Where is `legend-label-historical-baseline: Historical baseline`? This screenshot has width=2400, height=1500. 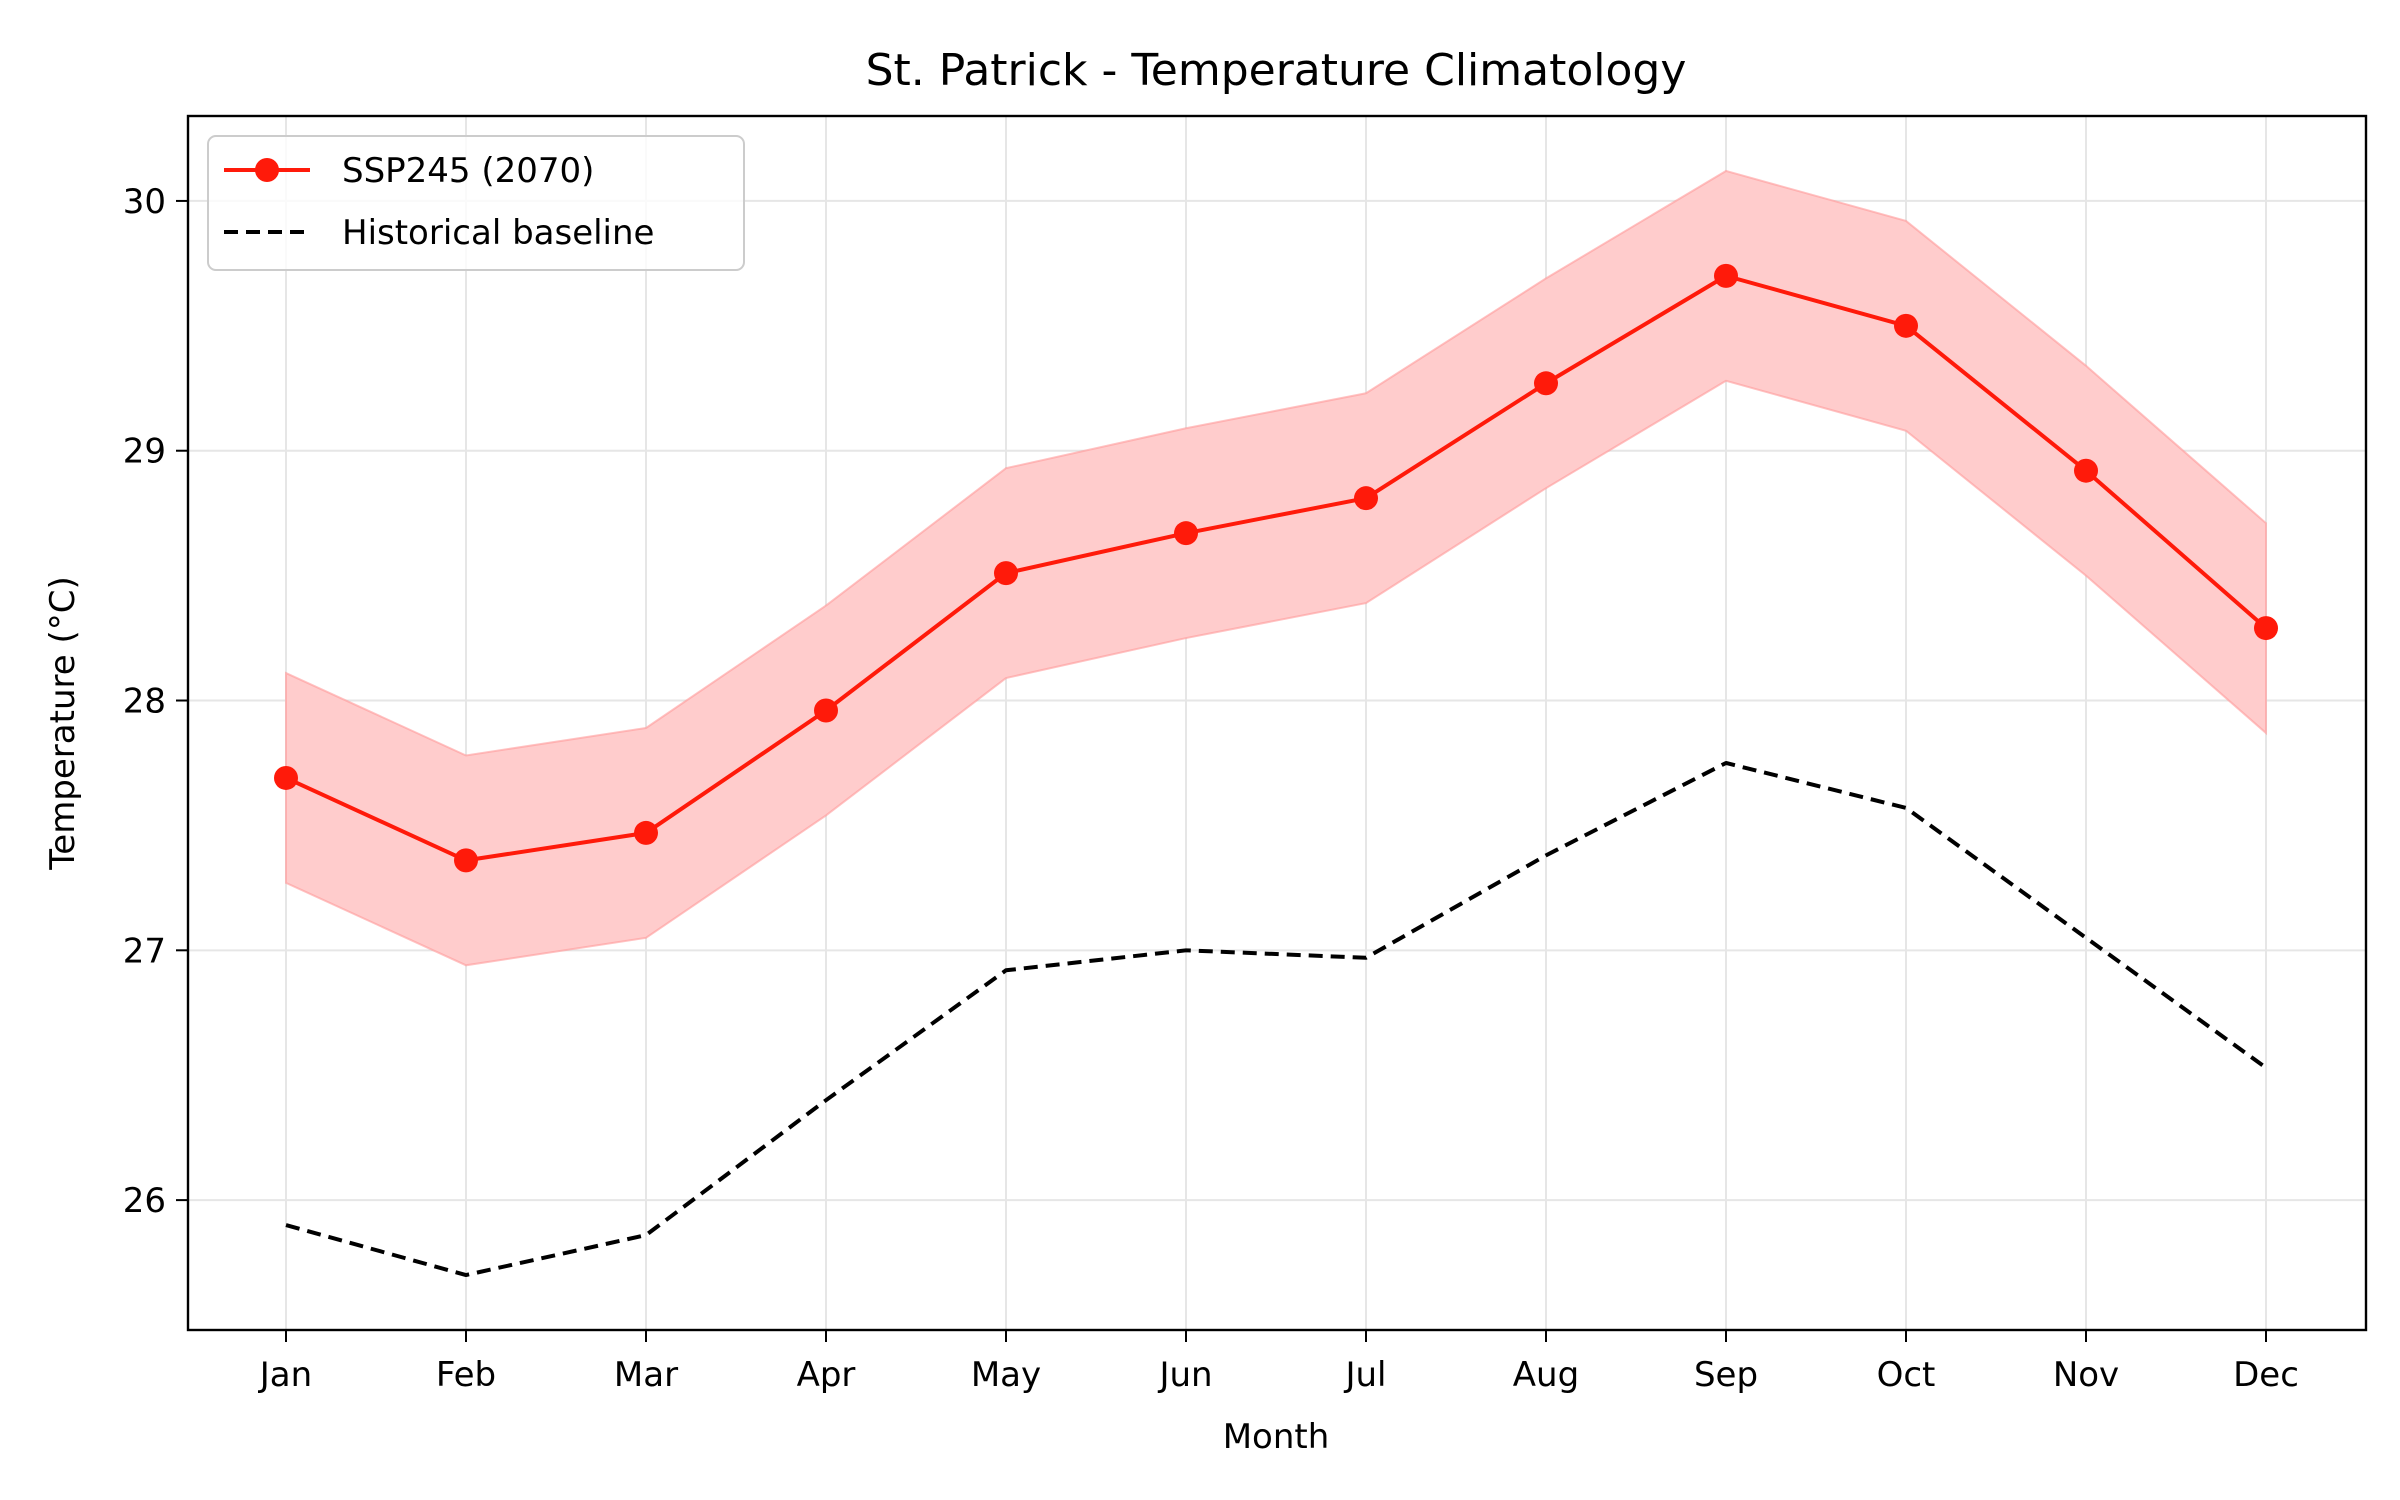
legend-label-historical-baseline: Historical baseline is located at coordinates (498, 233).